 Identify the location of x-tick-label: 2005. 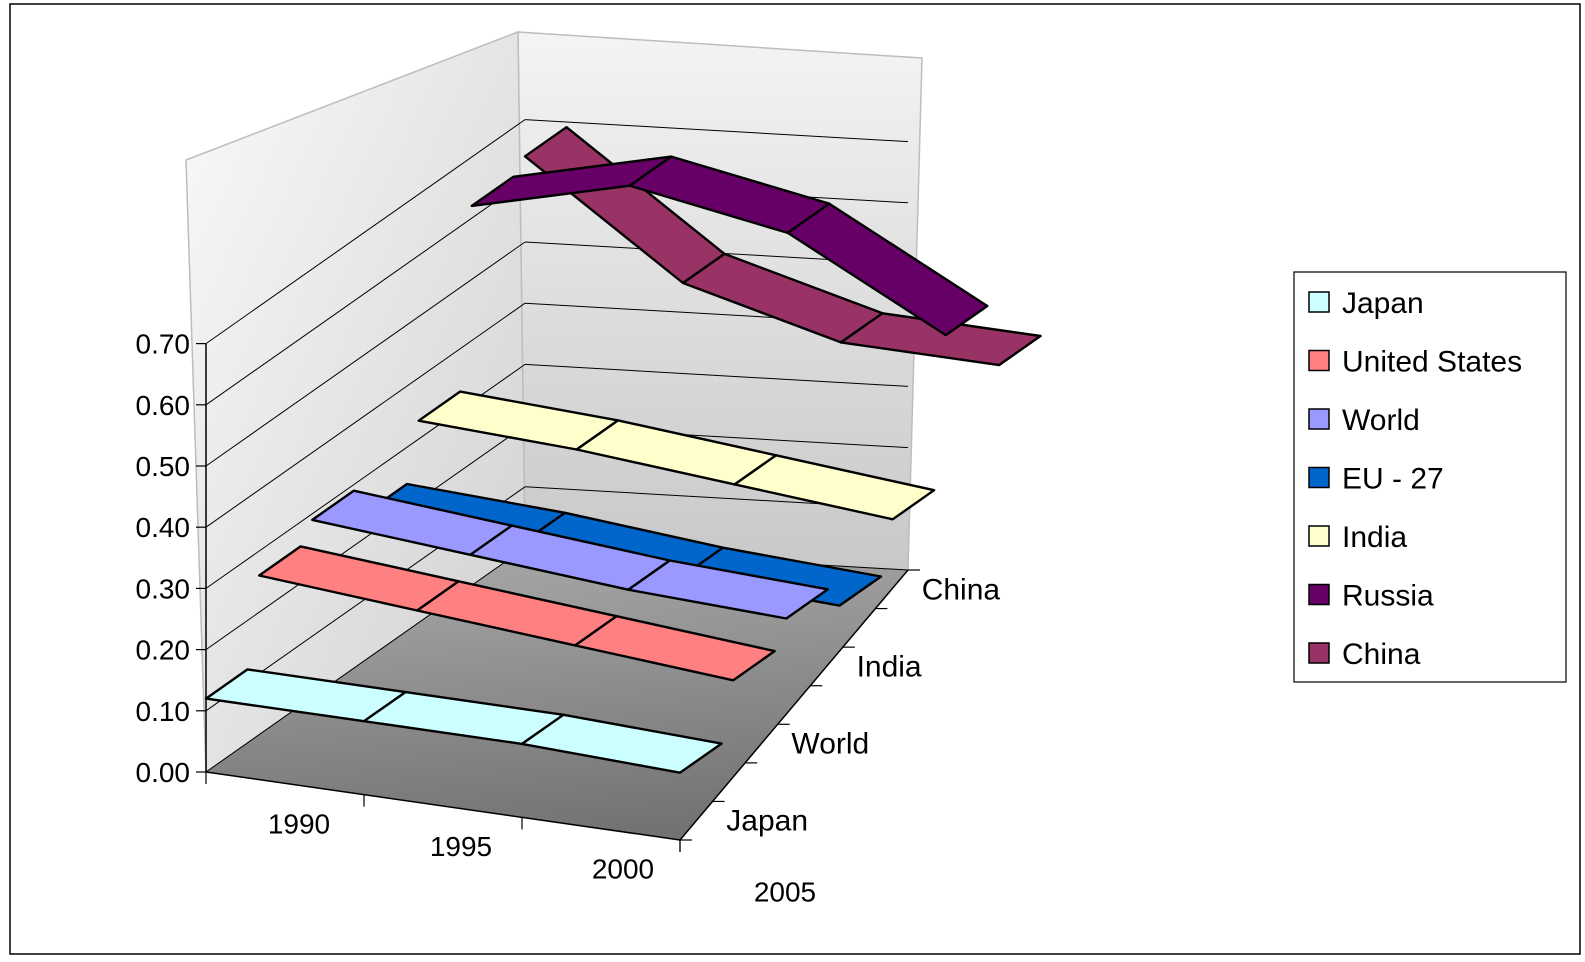
(785, 891).